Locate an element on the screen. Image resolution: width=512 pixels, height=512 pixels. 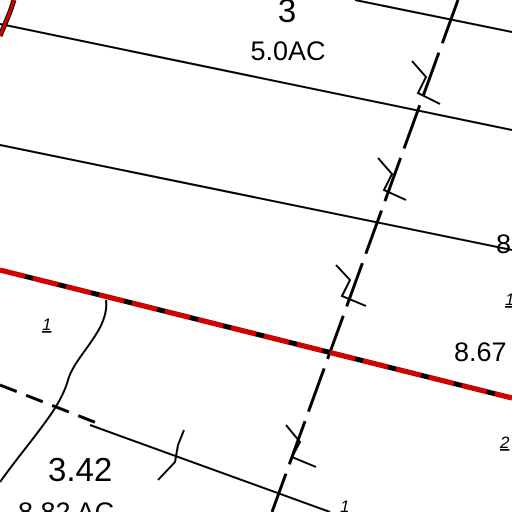
creek-line is located at coordinates (54, 391).